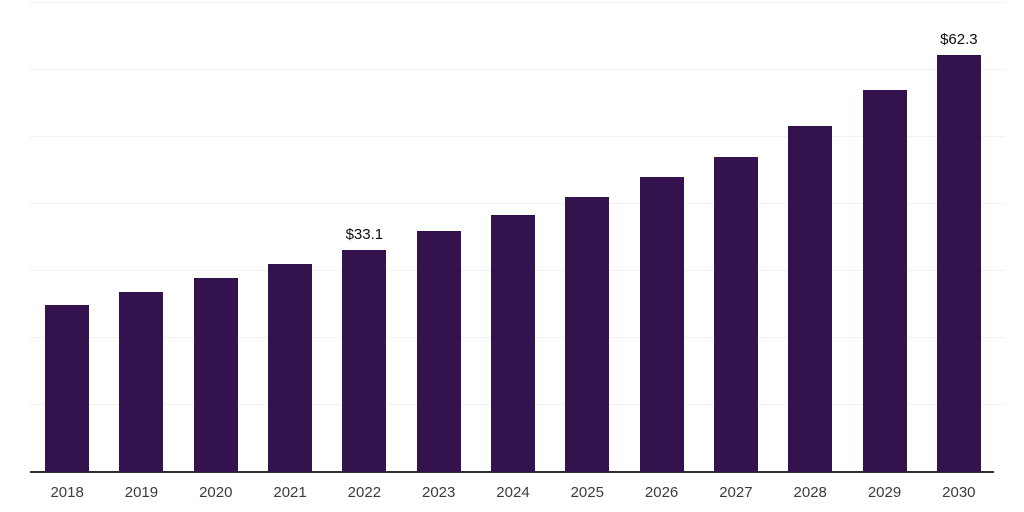 This screenshot has width=1024, height=512. I want to click on value-label: $62.3, so click(959, 39).